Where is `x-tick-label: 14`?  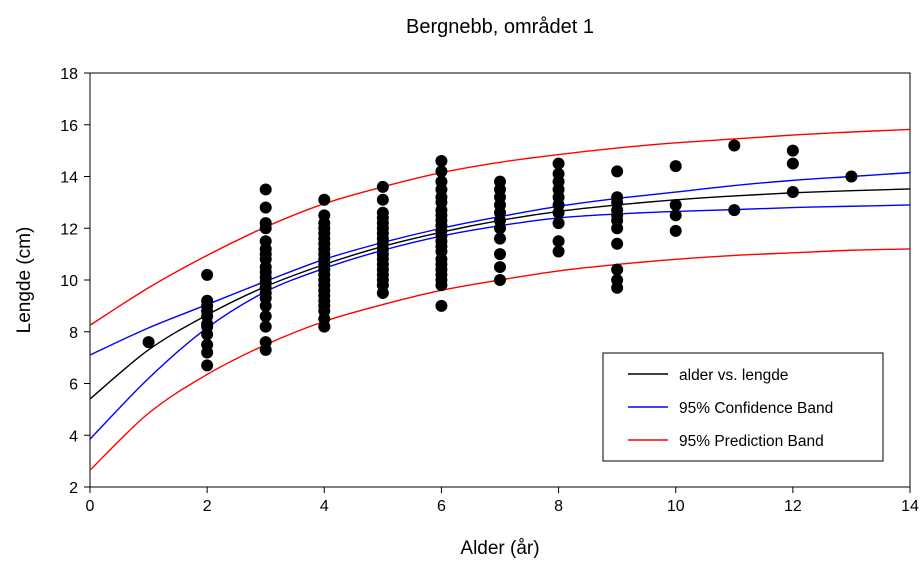 x-tick-label: 14 is located at coordinates (910, 506).